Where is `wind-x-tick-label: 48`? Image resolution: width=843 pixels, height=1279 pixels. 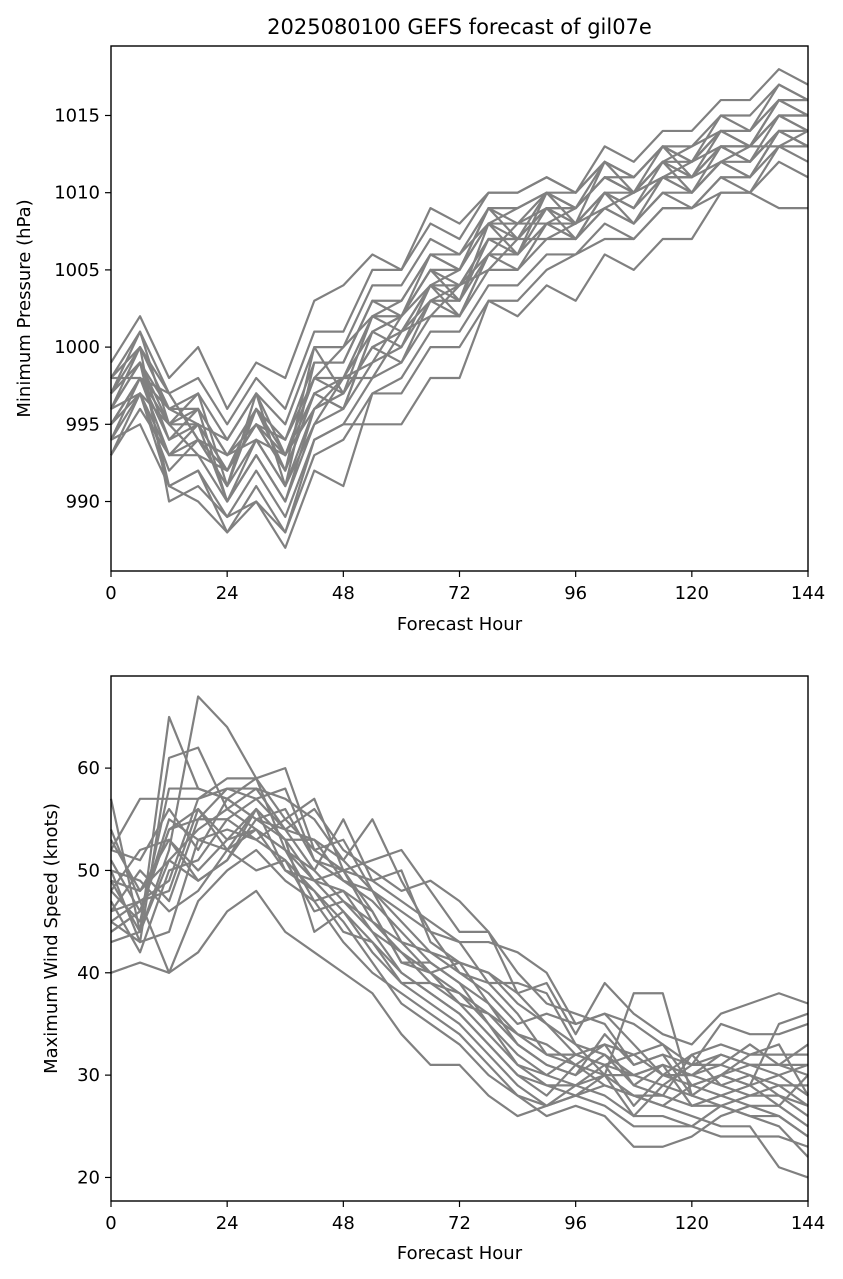
wind-x-tick-label: 48 is located at coordinates (343, 1223).